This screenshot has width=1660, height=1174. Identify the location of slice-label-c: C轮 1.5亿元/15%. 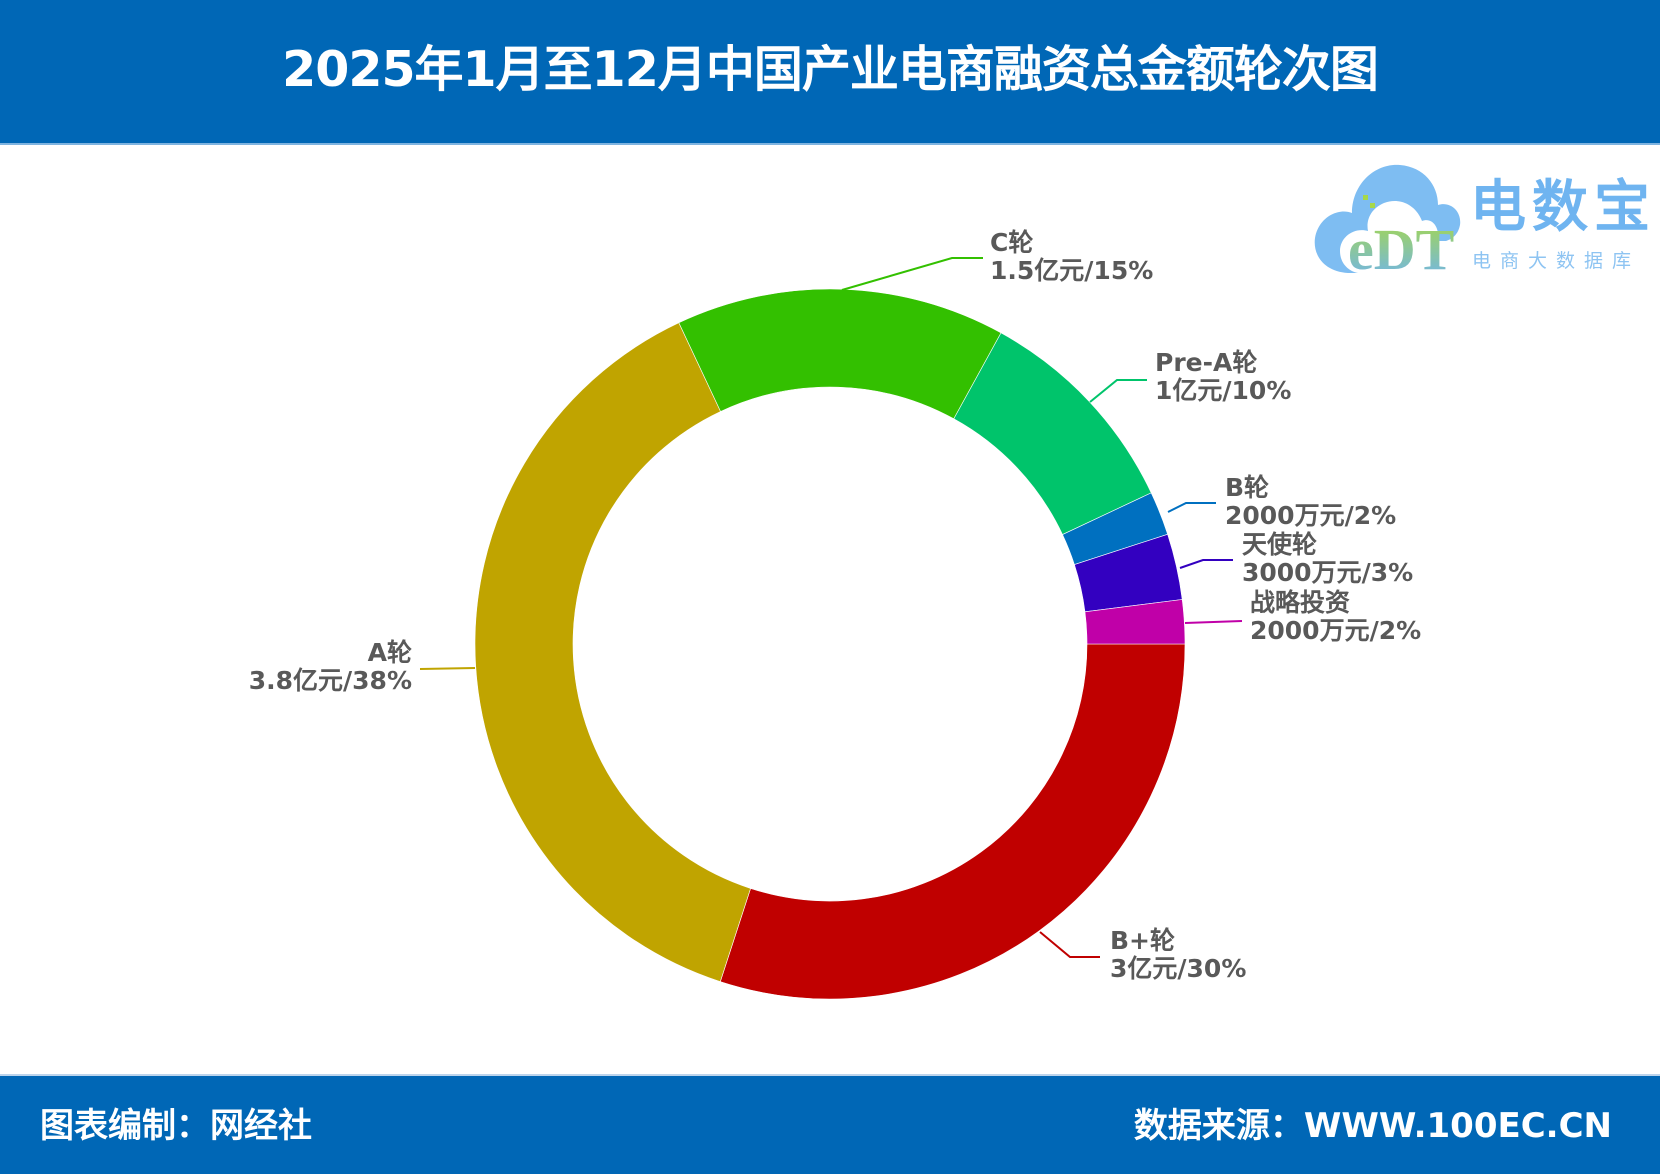
(1071, 257).